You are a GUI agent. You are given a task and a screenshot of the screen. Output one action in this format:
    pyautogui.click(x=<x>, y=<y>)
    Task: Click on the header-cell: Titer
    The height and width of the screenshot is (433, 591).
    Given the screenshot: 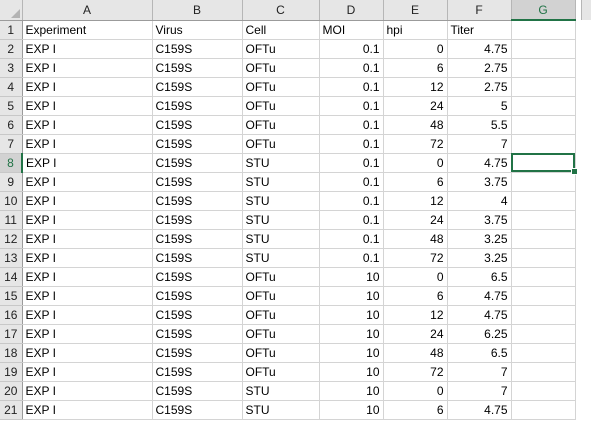 What is the action you would take?
    pyautogui.click(x=479, y=30)
    